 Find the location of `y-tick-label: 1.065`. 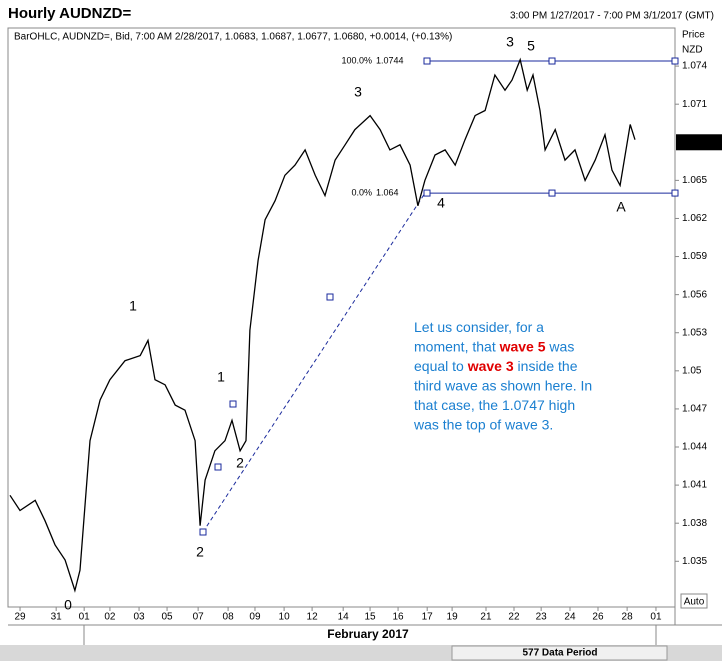

y-tick-label: 1.065 is located at coordinates (694, 180).